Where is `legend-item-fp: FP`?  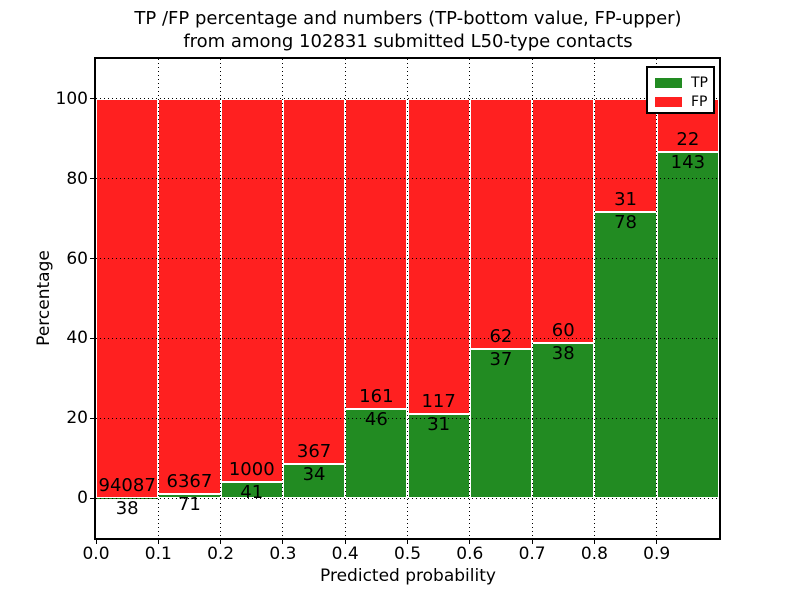
legend-item-fp: FP is located at coordinates (684, 101).